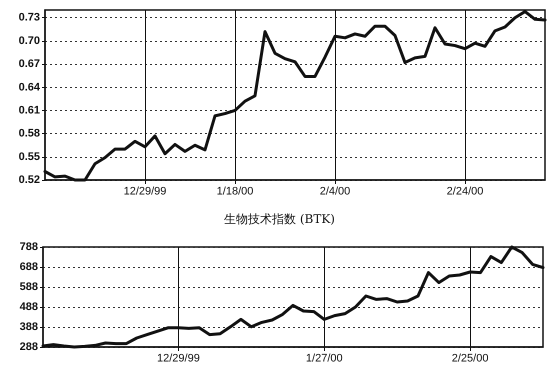 This screenshot has width=559, height=391. Describe the element at coordinates (465, 192) in the screenshot. I see `x-tick-label: 2/24/00` at that location.